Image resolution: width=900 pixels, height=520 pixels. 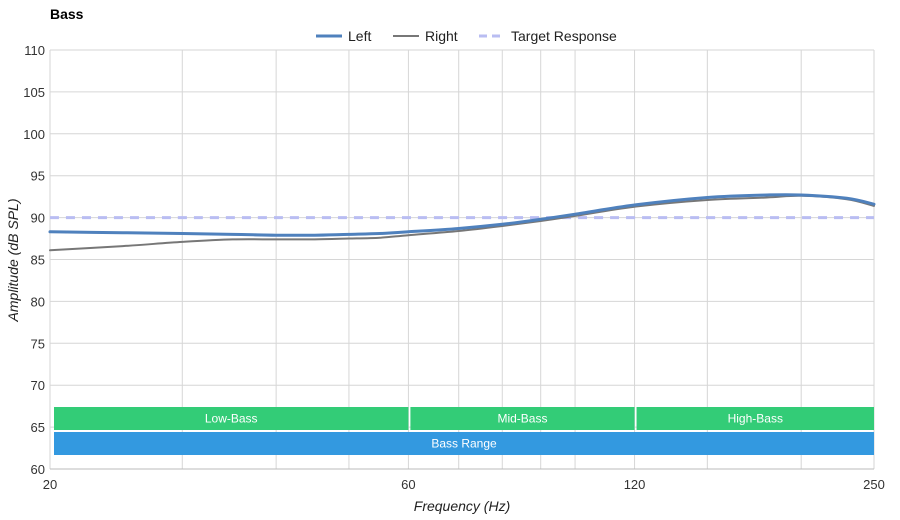 I want to click on y-tick-label: 110, so click(x=34, y=50).